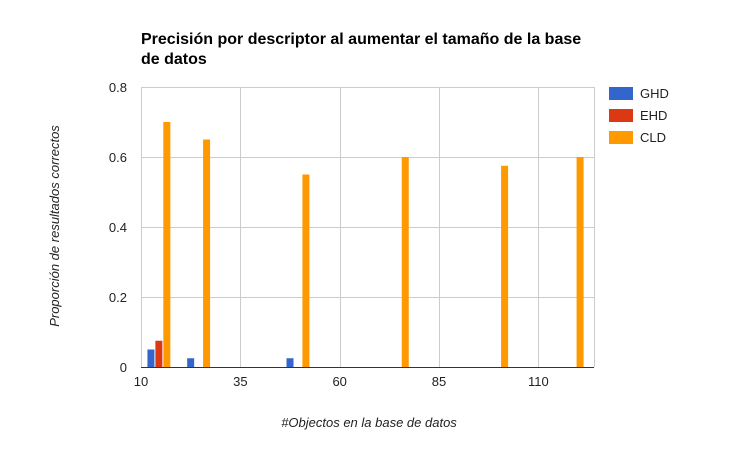 The width and height of the screenshot is (735, 455). Describe the element at coordinates (339, 381) in the screenshot. I see `x-tick-label: 60` at that location.